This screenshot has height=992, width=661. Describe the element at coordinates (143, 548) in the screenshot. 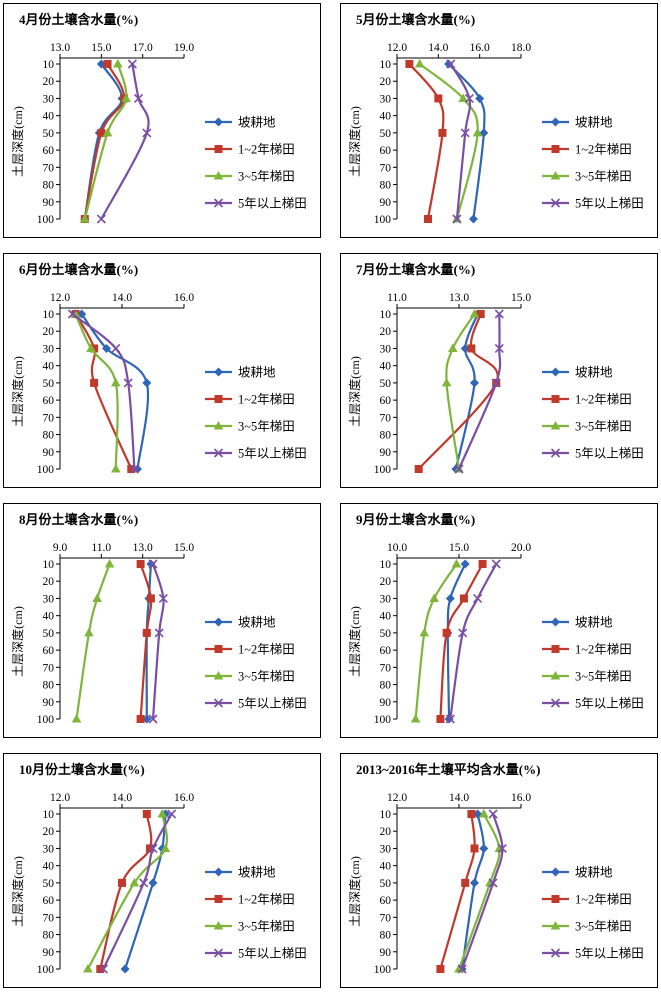

I see `x-tick-label: 13.0` at that location.